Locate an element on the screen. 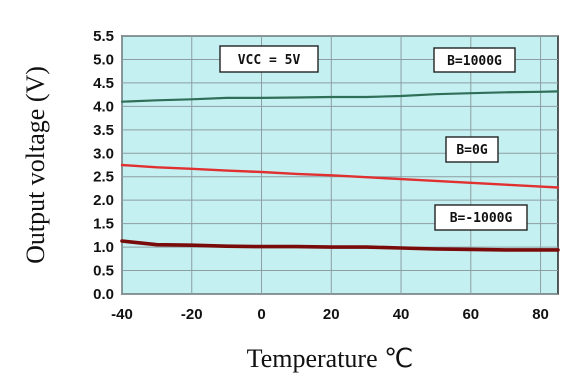 Image resolution: width=561 pixels, height=381 pixels. y-tick-label: 4.5 is located at coordinates (103, 83).